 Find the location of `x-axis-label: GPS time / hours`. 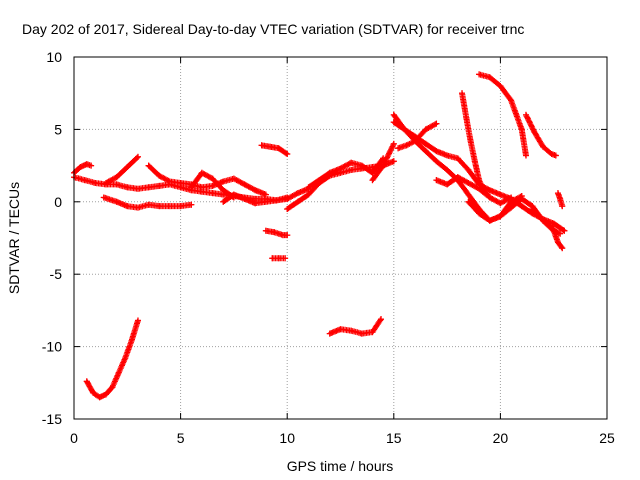

x-axis-label: GPS time / hours is located at coordinates (340, 466).